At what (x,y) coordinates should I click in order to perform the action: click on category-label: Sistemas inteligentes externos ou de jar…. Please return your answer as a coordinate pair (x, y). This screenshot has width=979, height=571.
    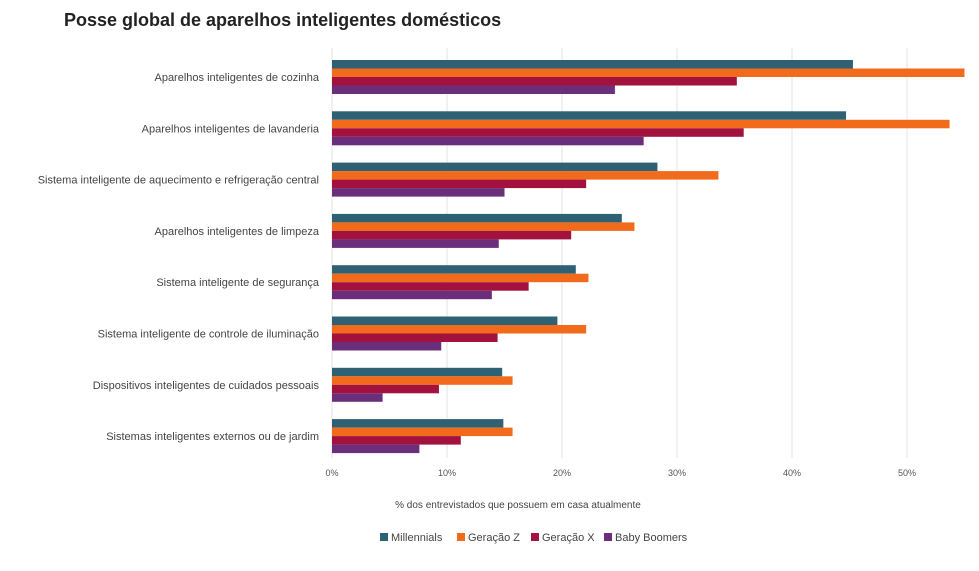
    Looking at the image, I should click on (212, 437).